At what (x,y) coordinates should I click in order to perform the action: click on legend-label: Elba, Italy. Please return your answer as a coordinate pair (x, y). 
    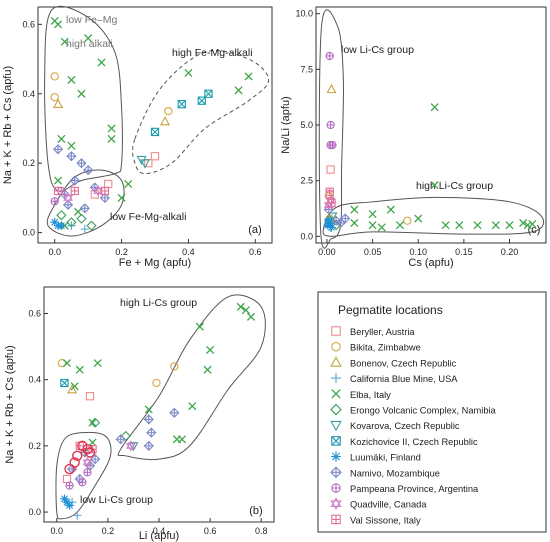
    Looking at the image, I should click on (370, 395).